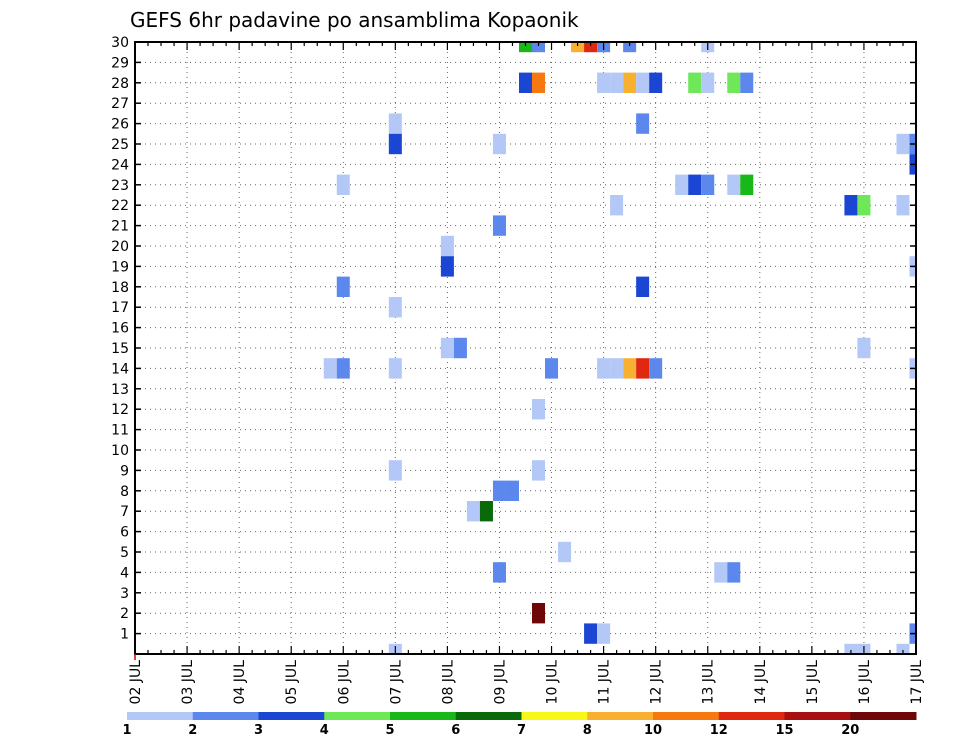 This screenshot has width=960, height=746. What do you see at coordinates (324, 730) in the screenshot?
I see `legend-label: 4` at bounding box center [324, 730].